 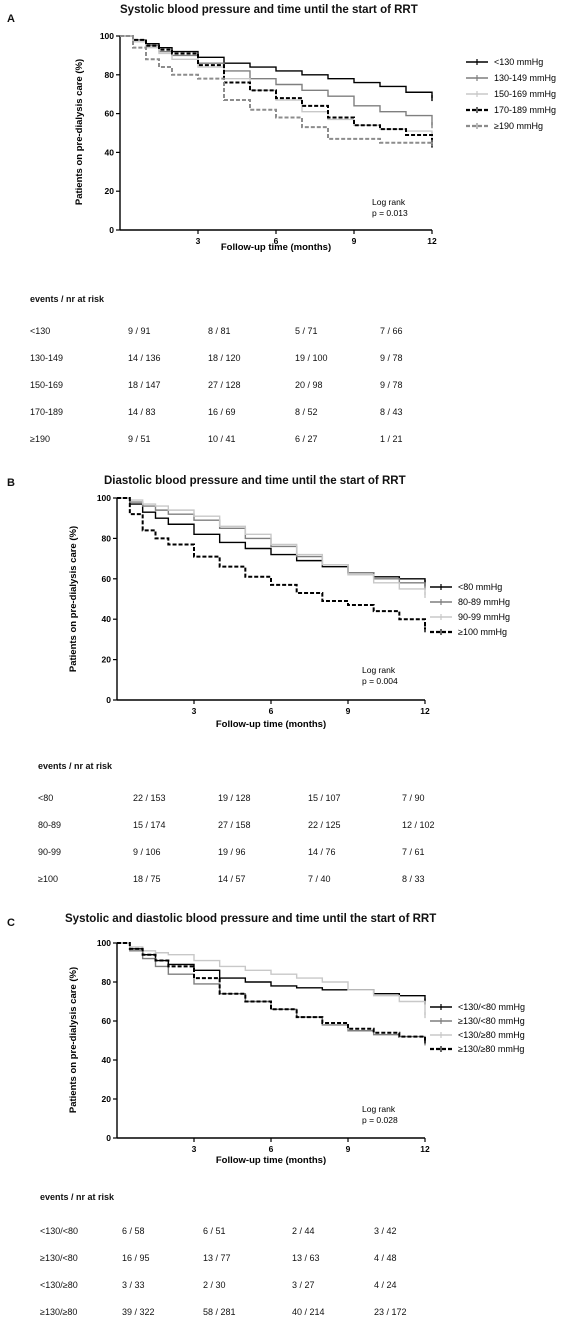 What do you see at coordinates (380, 681) in the screenshot?
I see `log-rank-annotation: p = 0.004` at bounding box center [380, 681].